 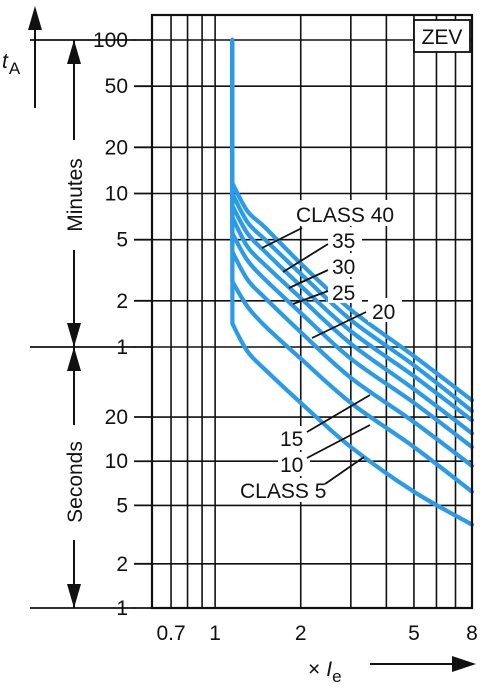 What do you see at coordinates (122, 608) in the screenshot?
I see `y-tick-label-seconds: 1` at bounding box center [122, 608].